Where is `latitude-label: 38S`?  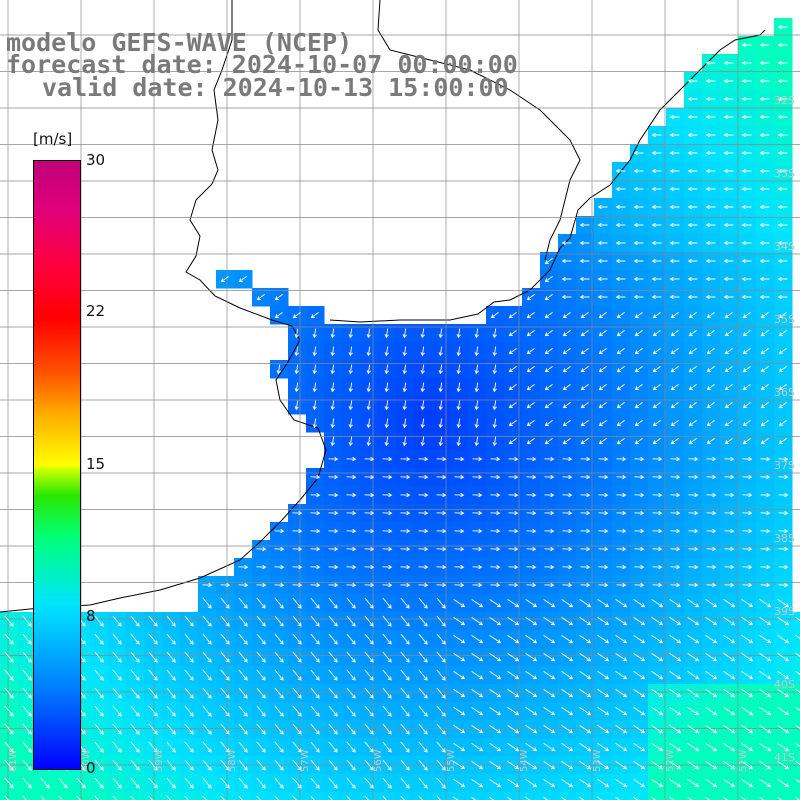 latitude-label: 38S is located at coordinates (784, 538).